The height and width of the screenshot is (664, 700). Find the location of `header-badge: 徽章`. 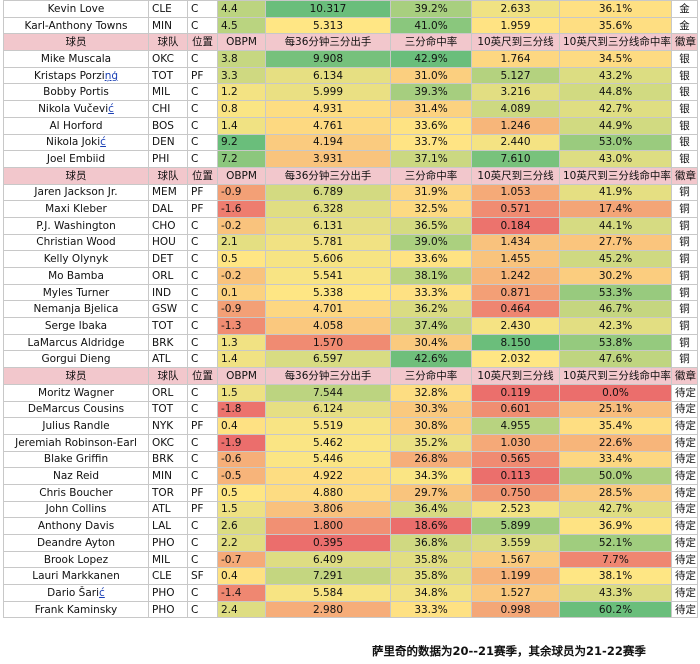

header-badge: 徽章 is located at coordinates (684, 42).